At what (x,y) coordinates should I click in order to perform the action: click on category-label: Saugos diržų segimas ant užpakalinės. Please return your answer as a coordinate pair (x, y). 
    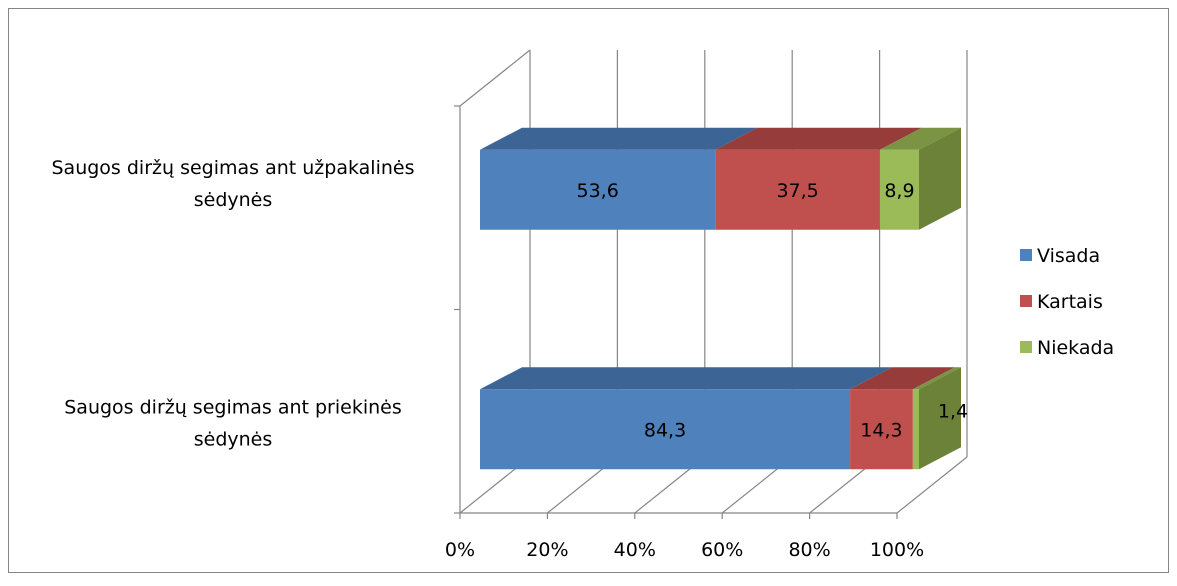
    Looking at the image, I should click on (233, 168).